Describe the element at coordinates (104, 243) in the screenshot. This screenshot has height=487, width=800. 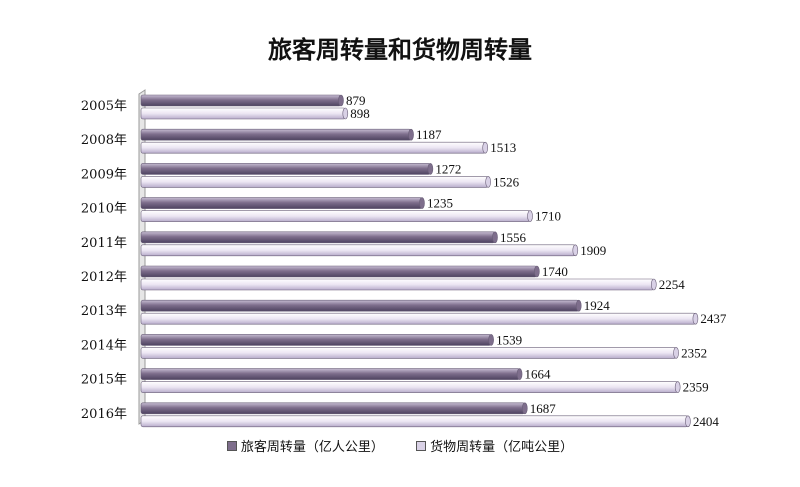
I see `category-label: 2011年` at that location.